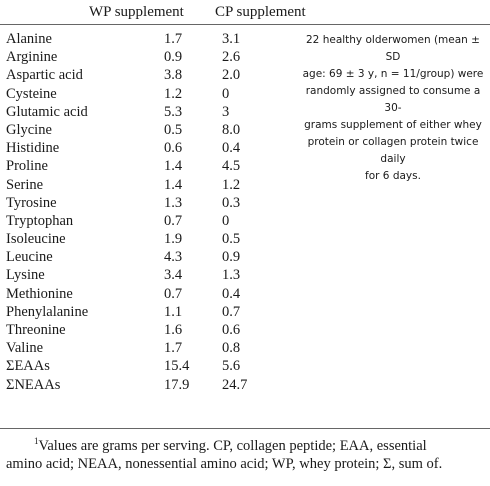 This screenshot has width=490, height=486. Describe the element at coordinates (173, 311) in the screenshot. I see `wp-value: 1.1` at that location.